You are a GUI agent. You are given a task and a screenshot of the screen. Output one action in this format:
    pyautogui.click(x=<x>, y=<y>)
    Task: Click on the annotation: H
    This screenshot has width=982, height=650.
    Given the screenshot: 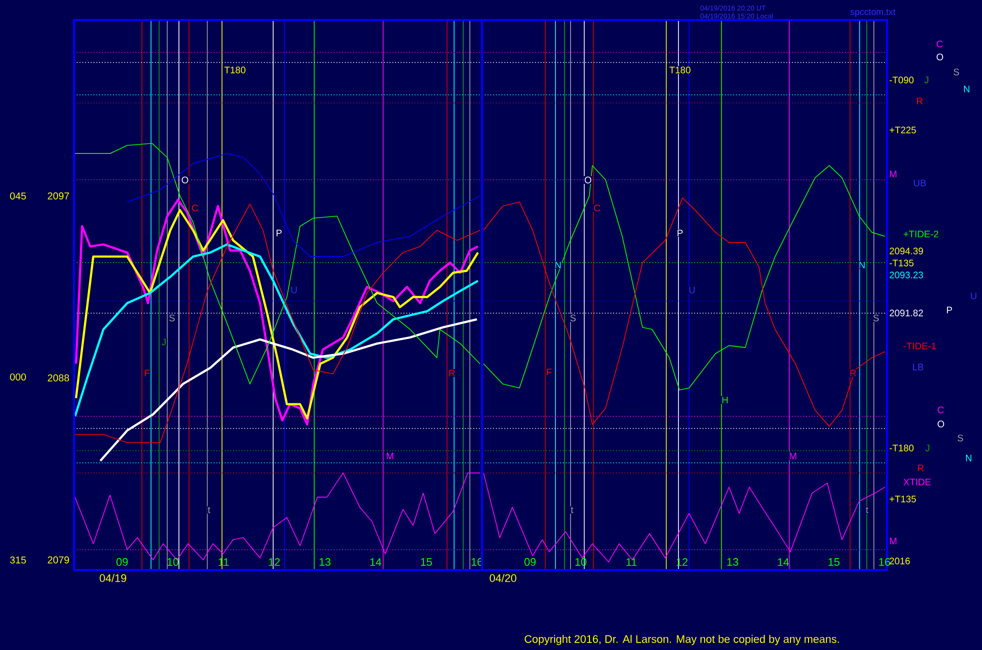 What is the action you would take?
    pyautogui.click(x=725, y=400)
    